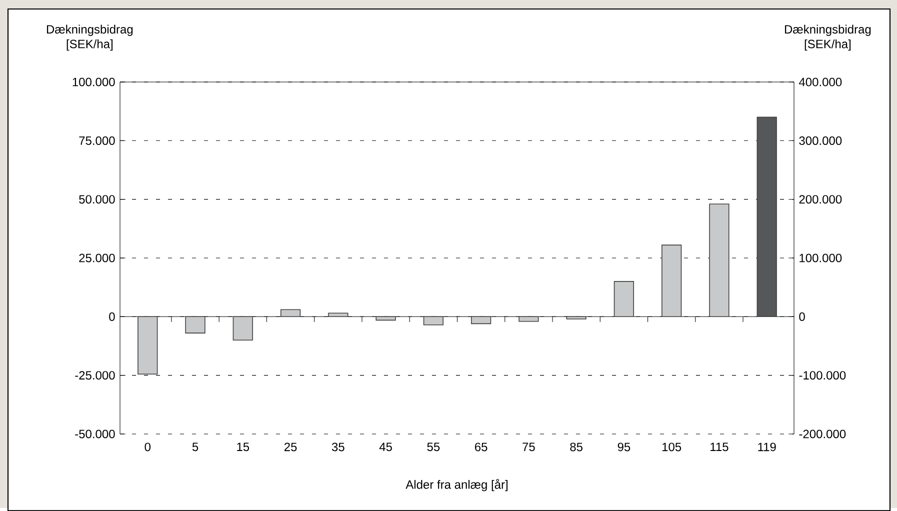 The width and height of the screenshot is (897, 511). What do you see at coordinates (97, 140) in the screenshot?
I see `y-tick-label: 75.000` at bounding box center [97, 140].